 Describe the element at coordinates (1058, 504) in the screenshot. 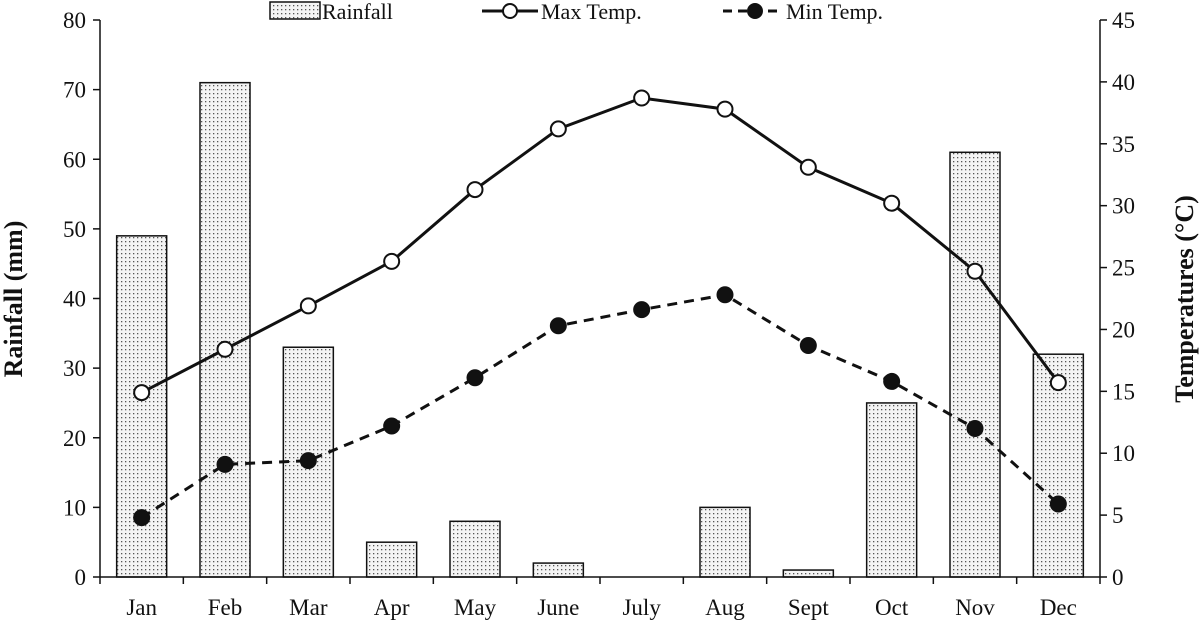

I see `min-temp-point-dec` at that location.